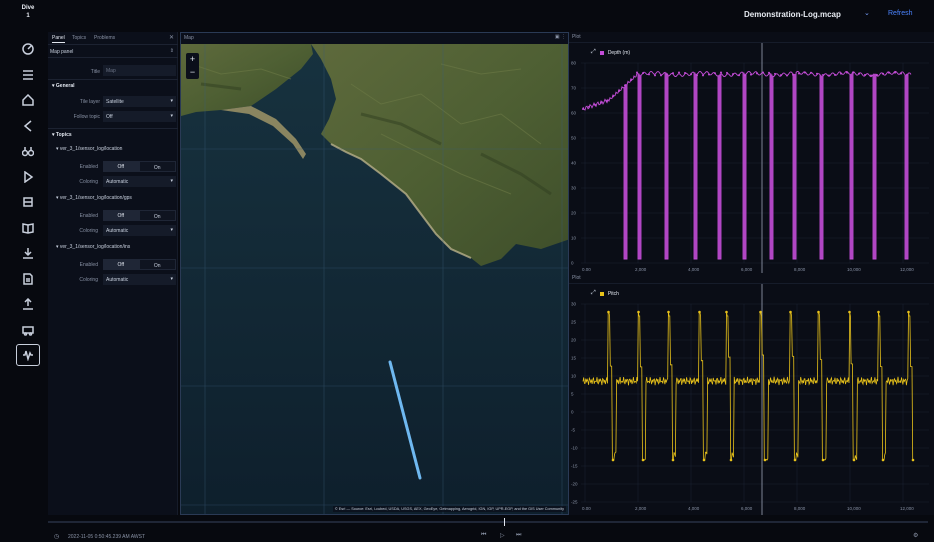 This screenshot has width=934, height=542. I want to click on nav-play-button, so click(28, 177).